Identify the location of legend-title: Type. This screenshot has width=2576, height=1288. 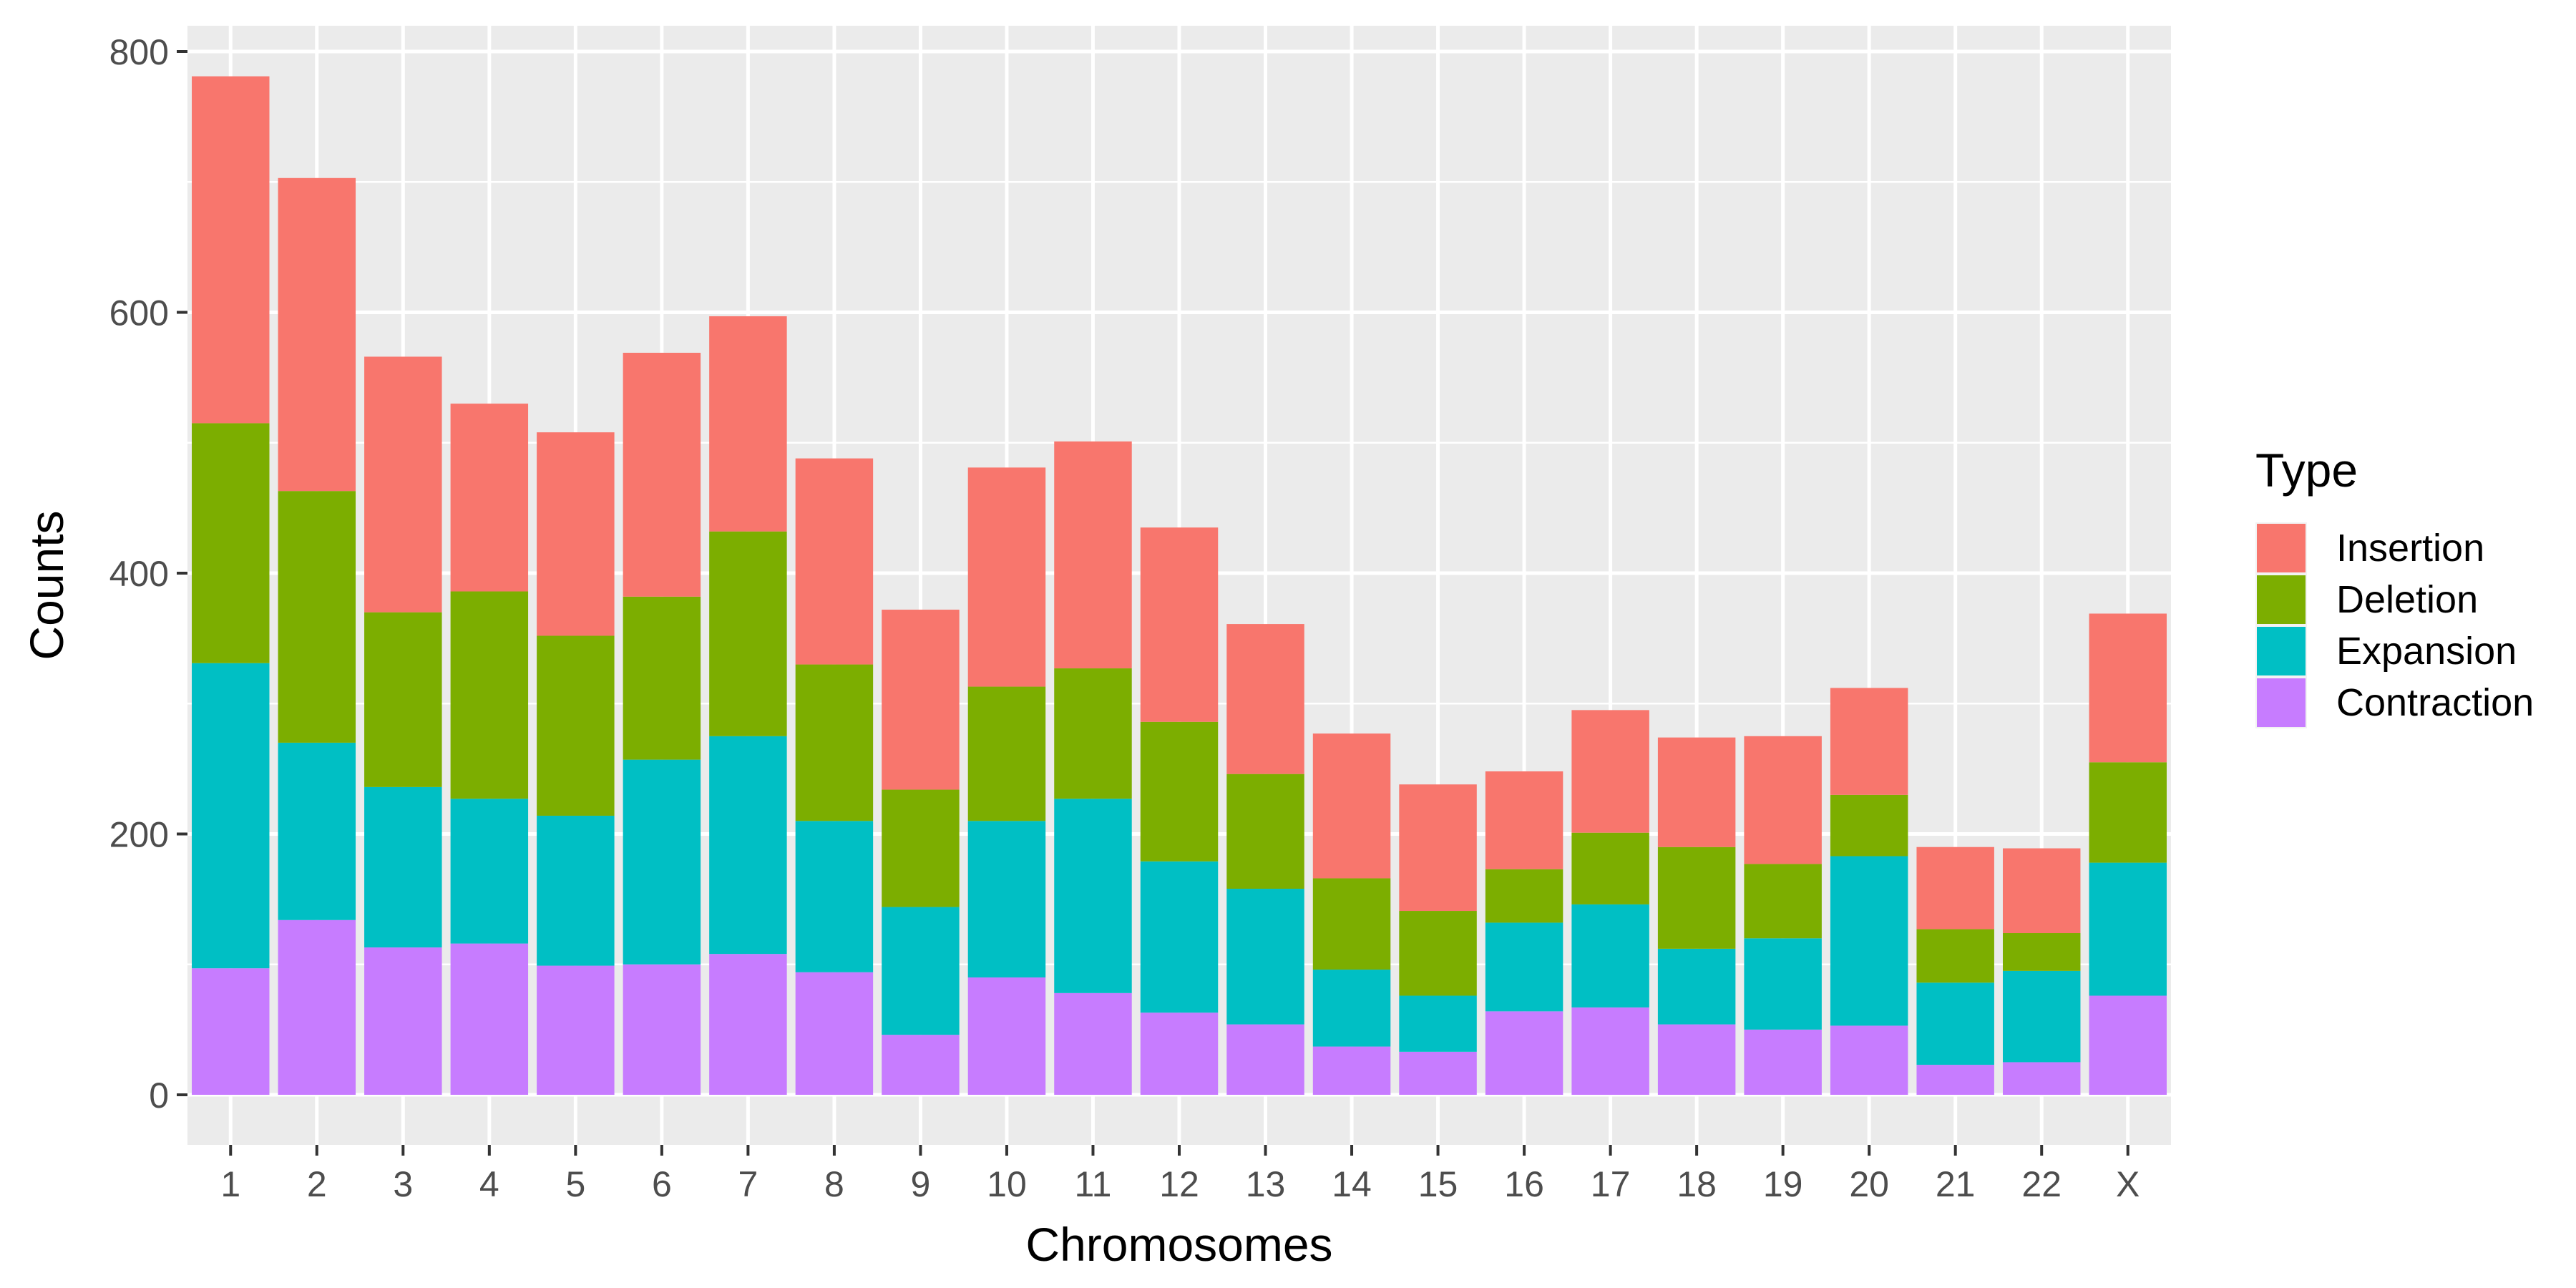
(2306, 470).